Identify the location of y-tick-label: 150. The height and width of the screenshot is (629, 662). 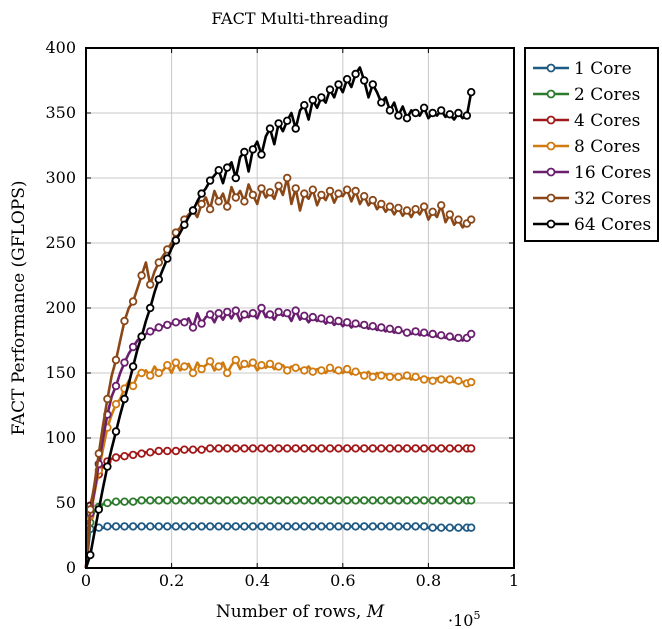
(60, 372).